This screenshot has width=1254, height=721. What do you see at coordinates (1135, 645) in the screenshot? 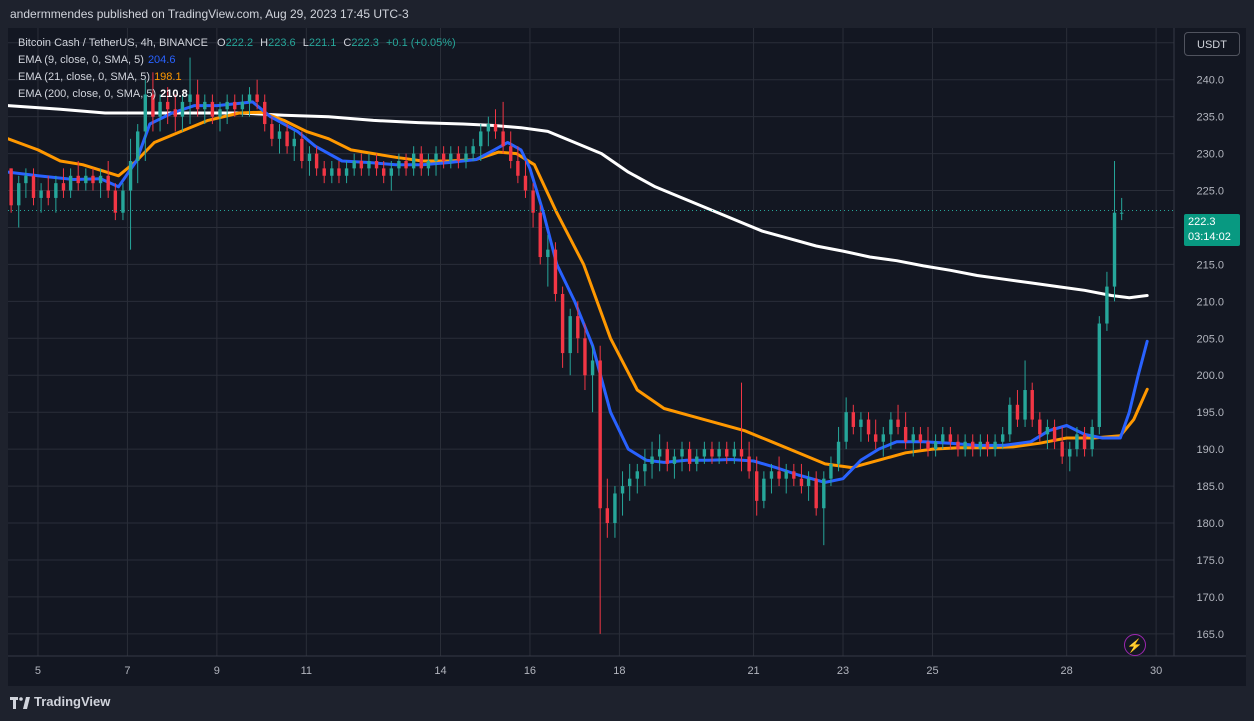
I see `lightning-icon: ⚡` at bounding box center [1135, 645].